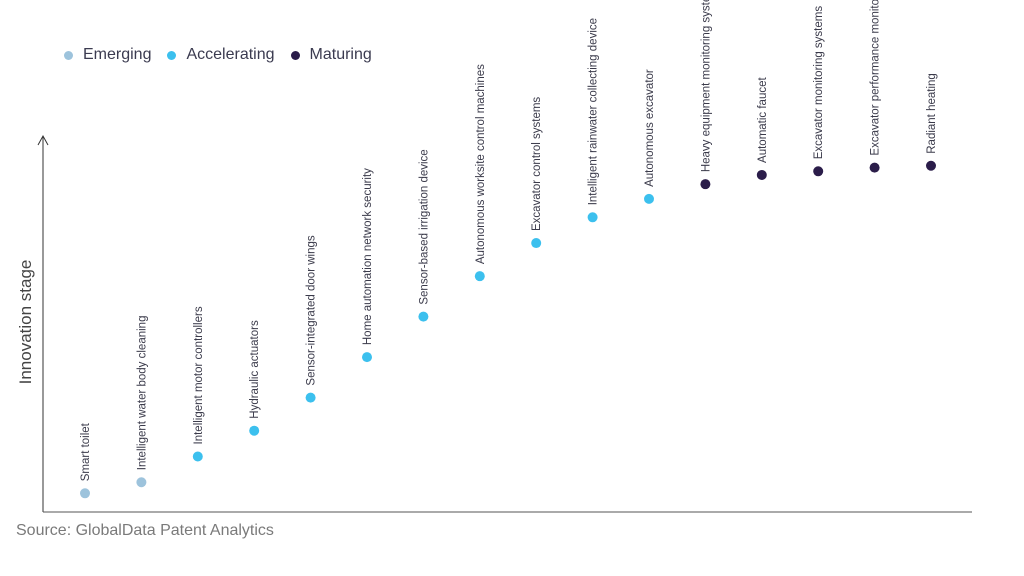 The height and width of the screenshot is (576, 1024). What do you see at coordinates (295, 55) in the screenshot?
I see `legend-dot-maturing` at bounding box center [295, 55].